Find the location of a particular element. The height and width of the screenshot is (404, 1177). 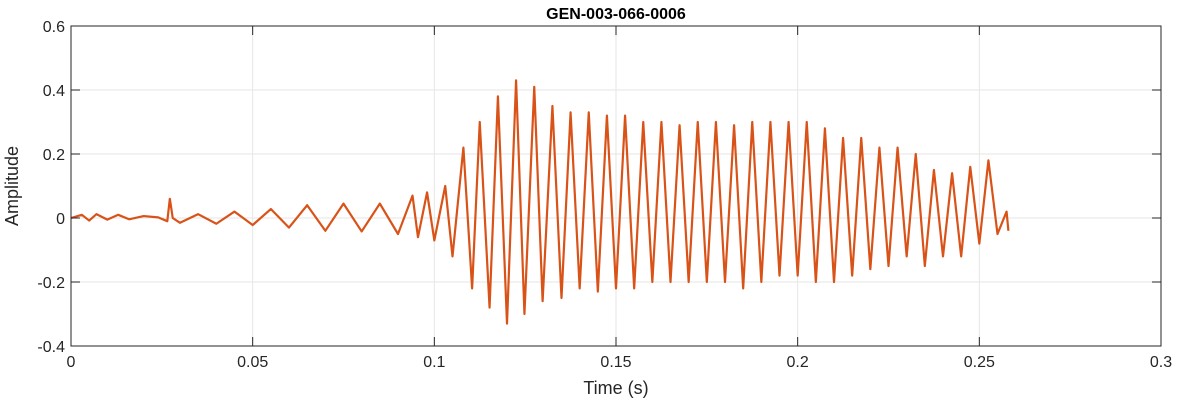

y-tick-label: 0.4 is located at coordinates (54, 91).